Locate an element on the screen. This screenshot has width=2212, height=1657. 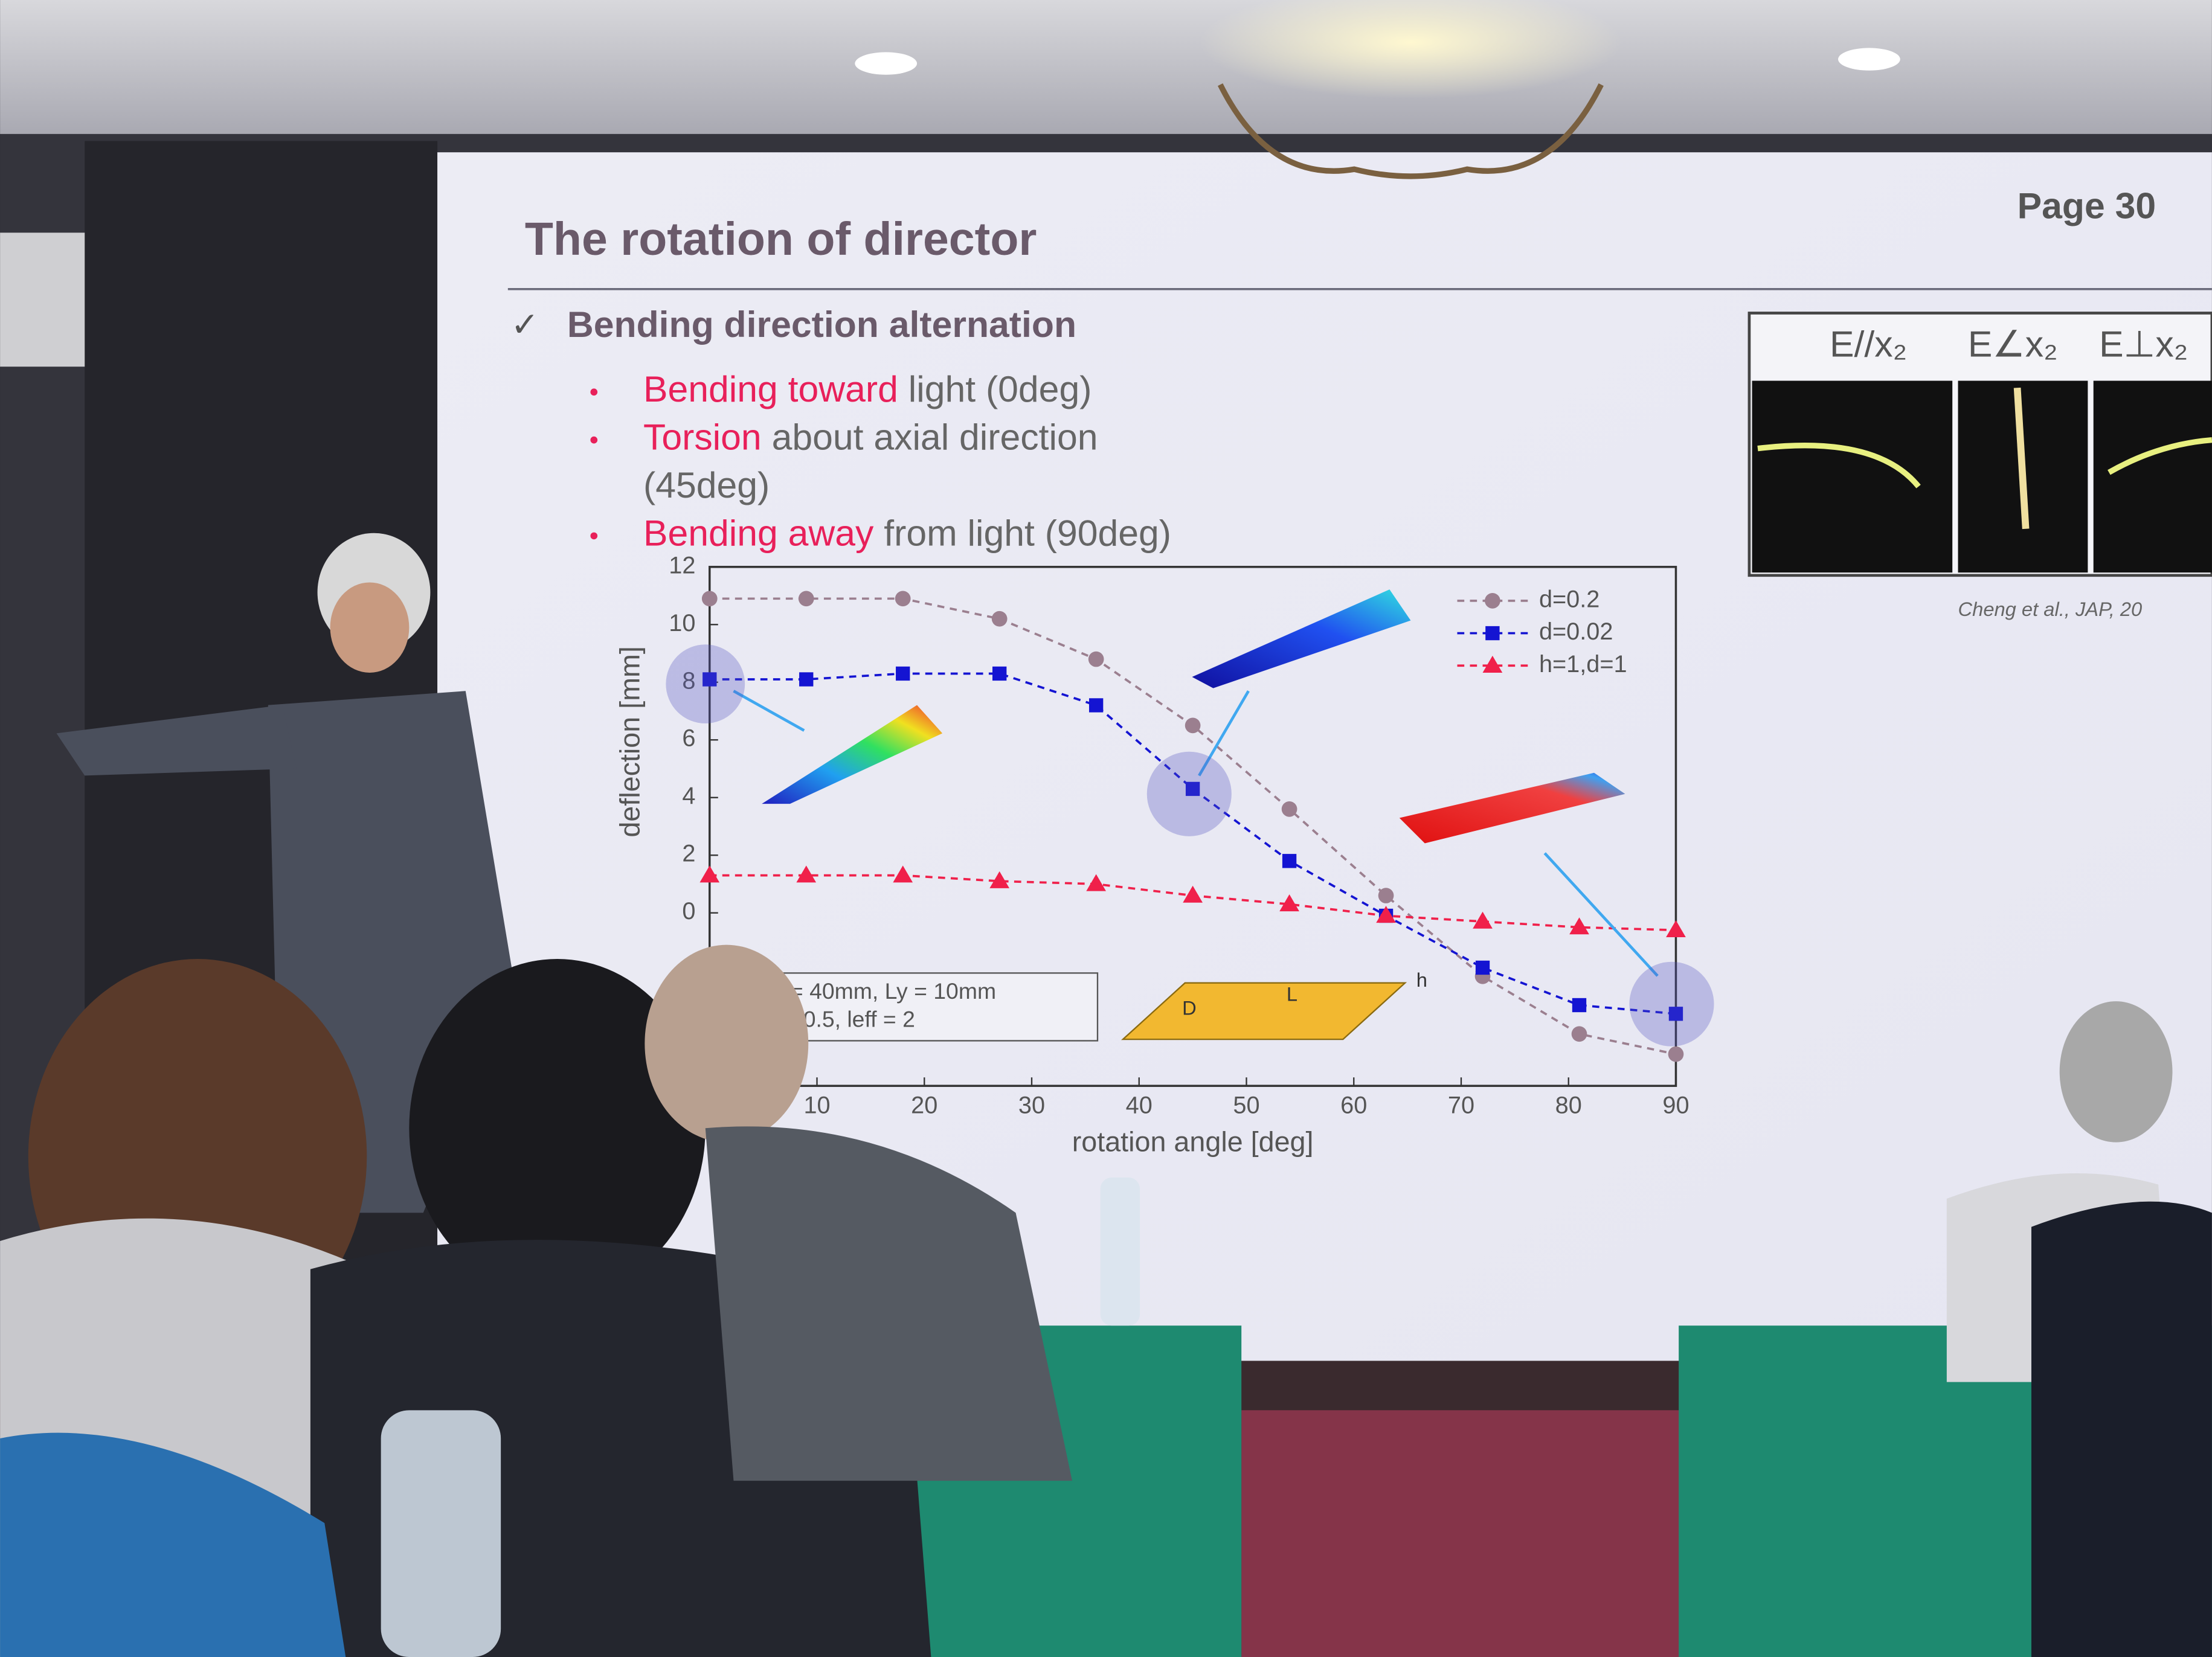
legend-label: d=0.02 is located at coordinates (1576, 631).